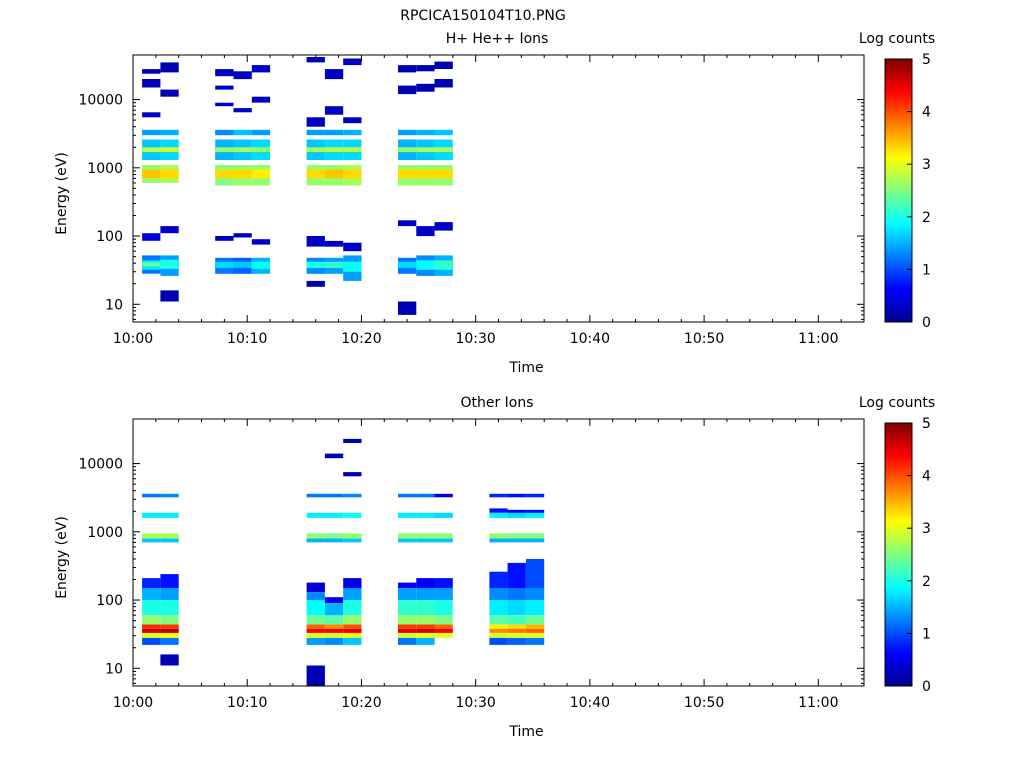 This screenshot has width=1024, height=772. What do you see at coordinates (926, 113) in the screenshot?
I see `colorbar-tick-label: 4` at bounding box center [926, 113].